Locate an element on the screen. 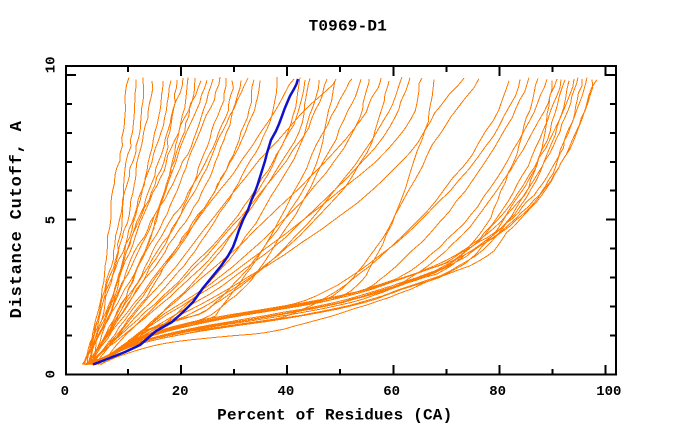 The width and height of the screenshot is (680, 445). svg-text: 100 is located at coordinates (608, 392).